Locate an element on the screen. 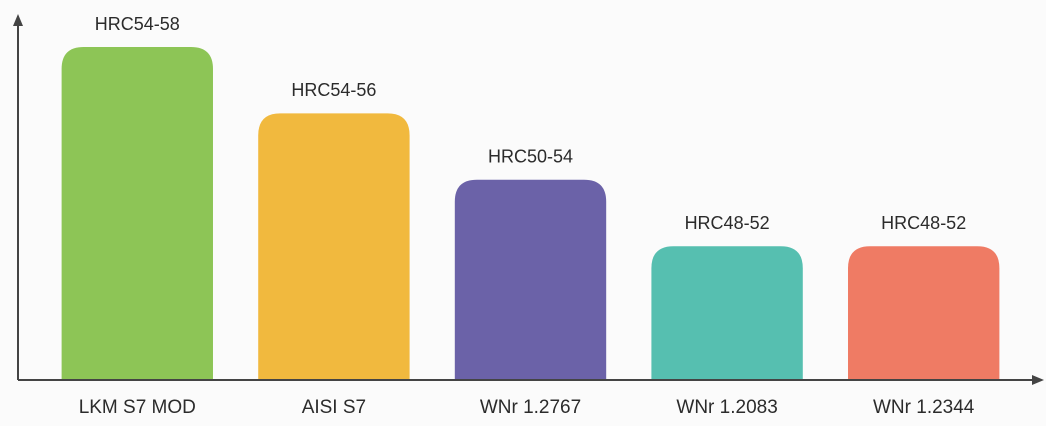 This screenshot has width=1046, height=426. value-label: HRC54-58 is located at coordinates (137, 24).